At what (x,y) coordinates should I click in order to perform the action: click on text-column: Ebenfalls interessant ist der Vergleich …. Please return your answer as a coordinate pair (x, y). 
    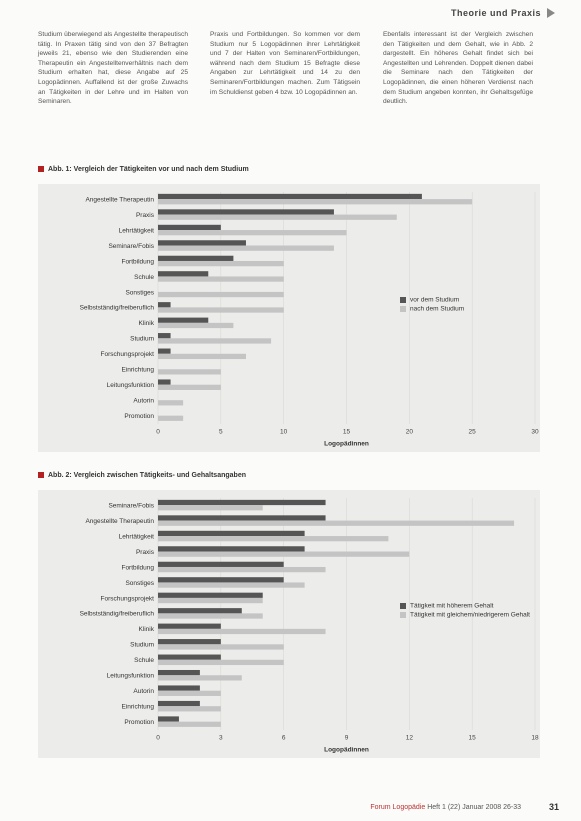
    Looking at the image, I should click on (458, 68).